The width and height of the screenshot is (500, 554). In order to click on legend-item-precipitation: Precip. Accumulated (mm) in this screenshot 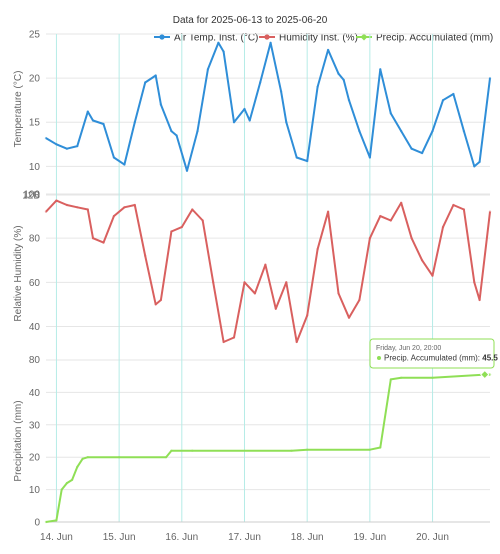, I will do `click(424, 38)`.